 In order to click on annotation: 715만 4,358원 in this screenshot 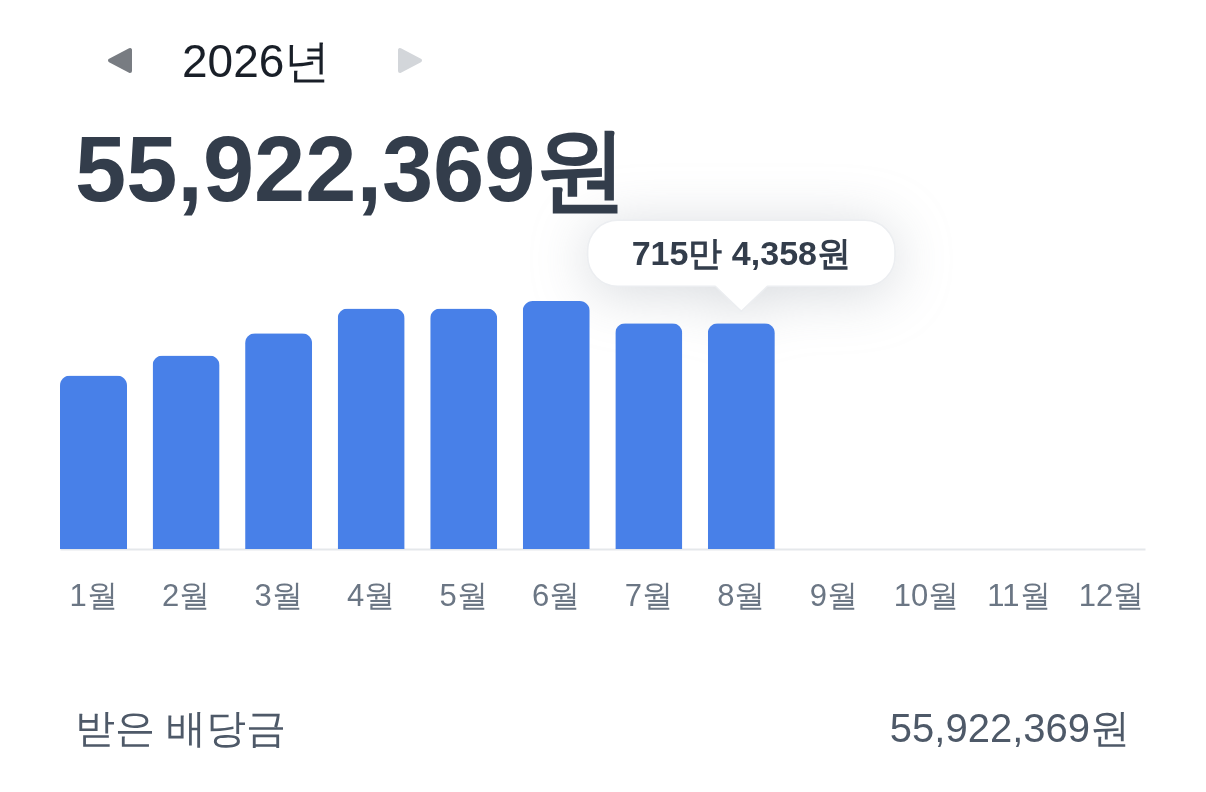, I will do `click(741, 253)`.